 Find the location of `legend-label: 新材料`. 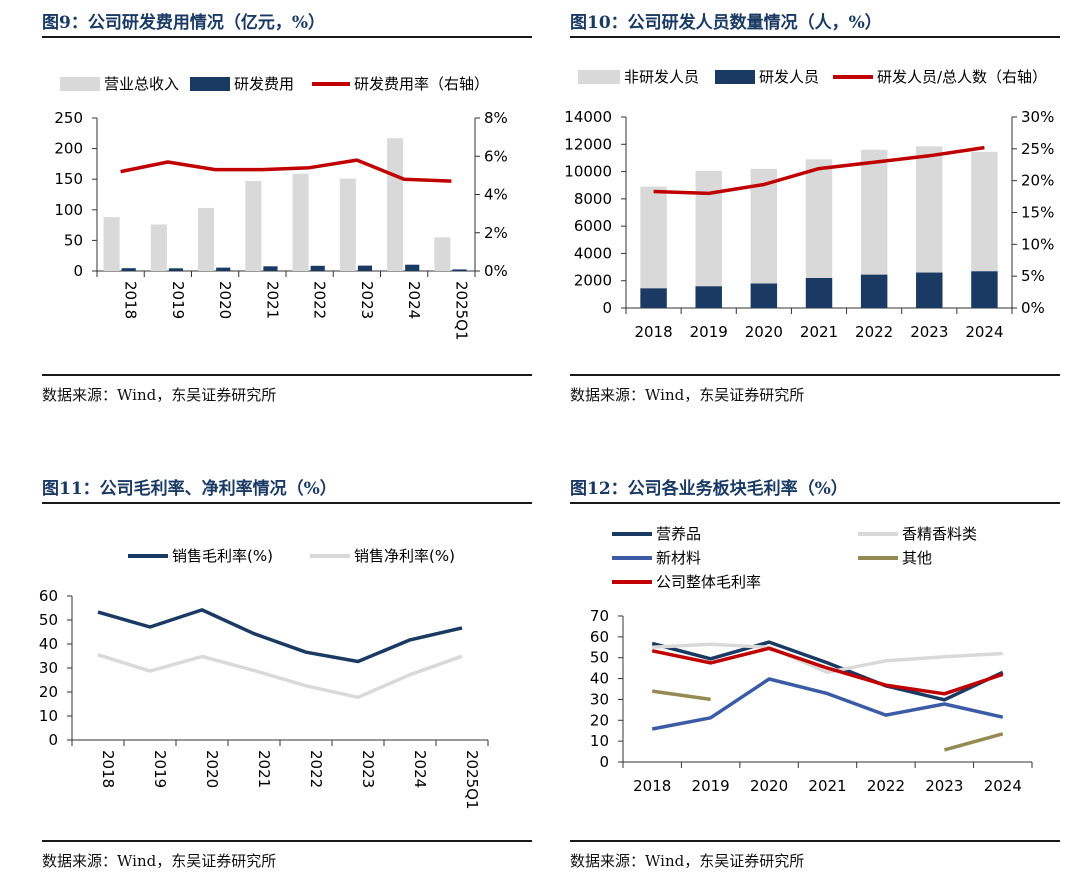

legend-label: 新材料 is located at coordinates (678, 558).